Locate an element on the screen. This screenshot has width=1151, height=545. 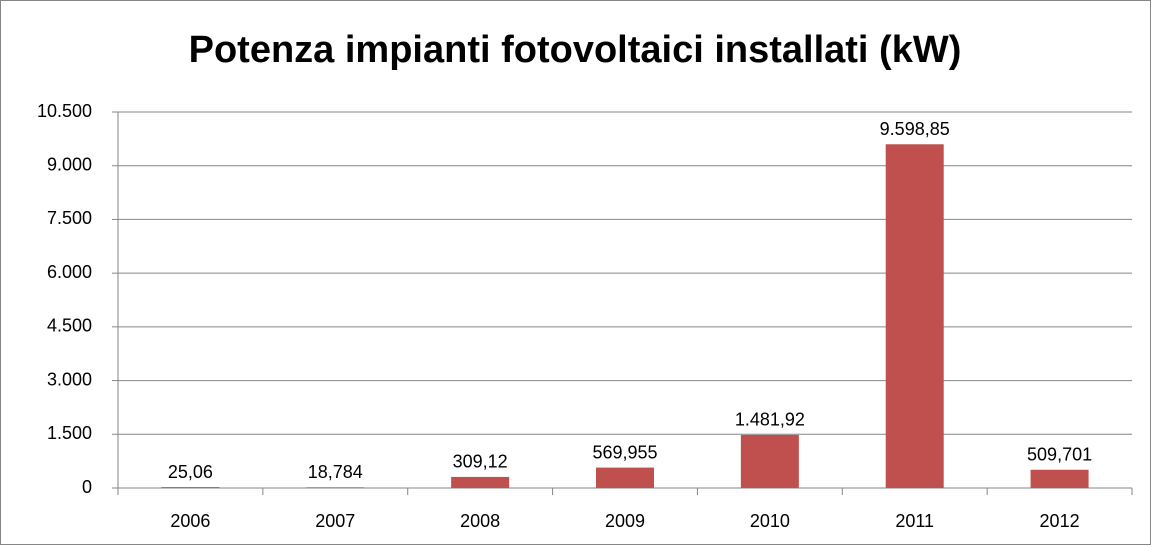
data-label: 509,701 is located at coordinates (1059, 454).